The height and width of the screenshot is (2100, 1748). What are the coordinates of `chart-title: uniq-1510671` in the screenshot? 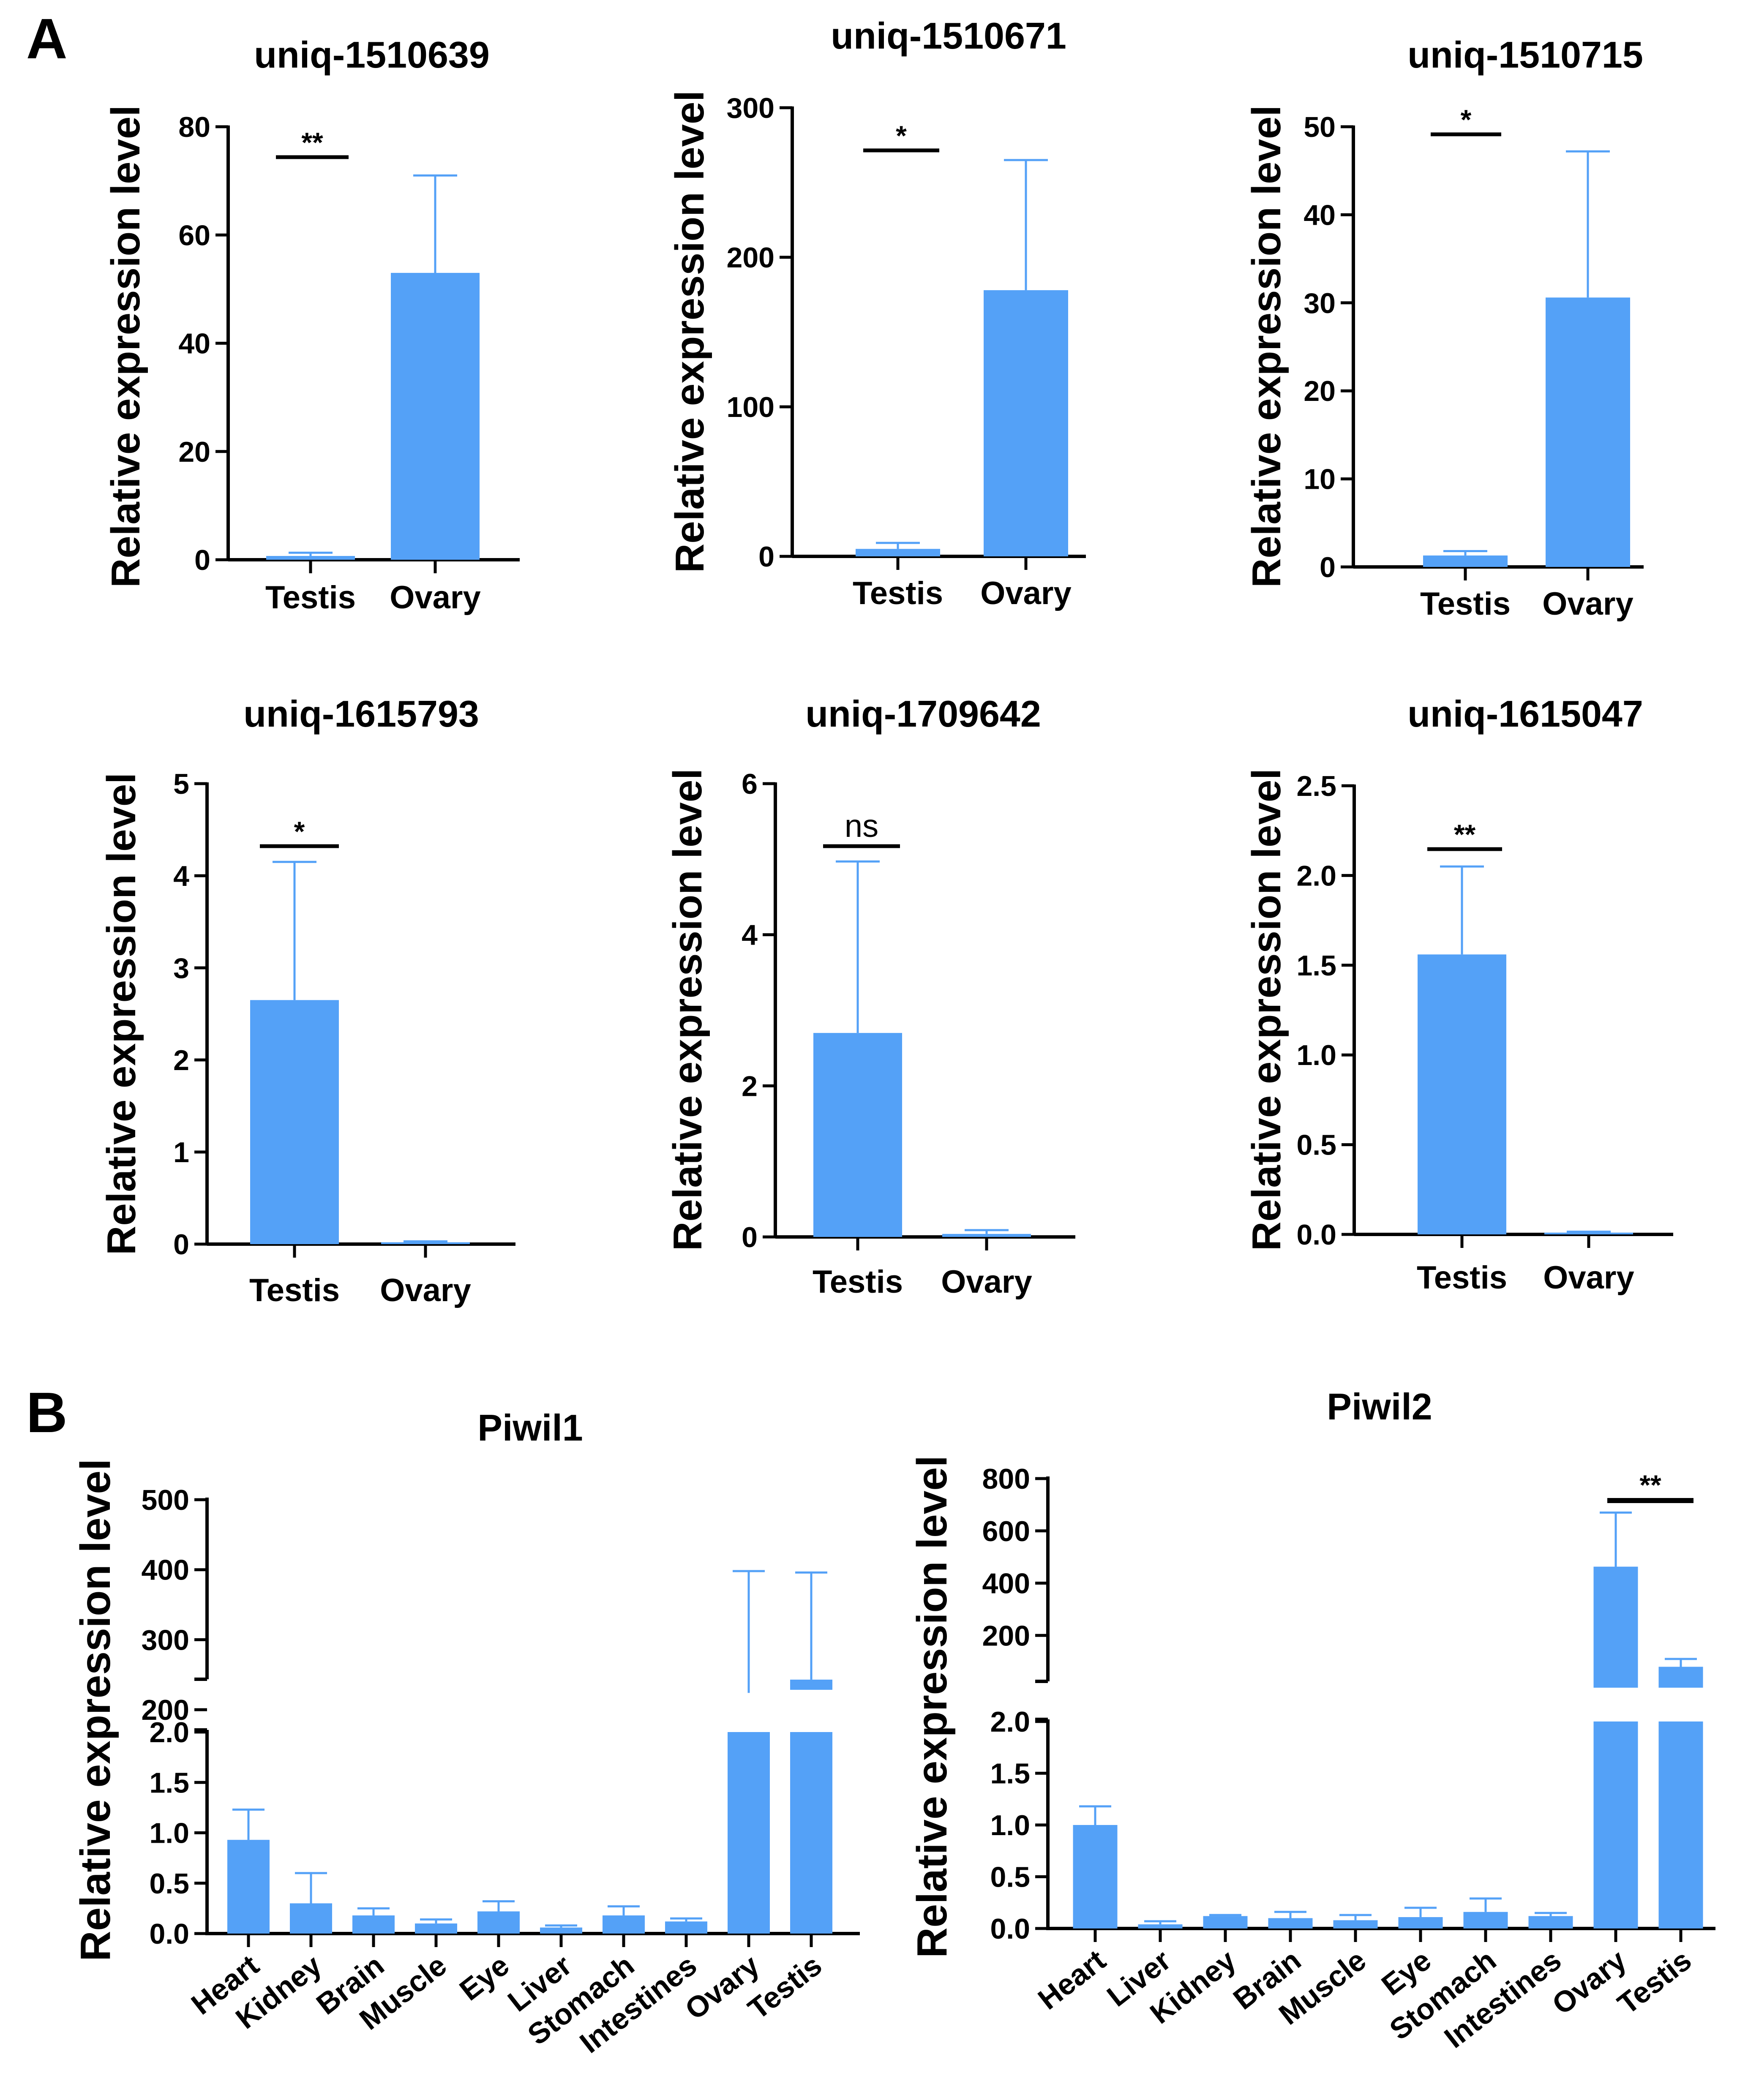 It's located at (948, 36).